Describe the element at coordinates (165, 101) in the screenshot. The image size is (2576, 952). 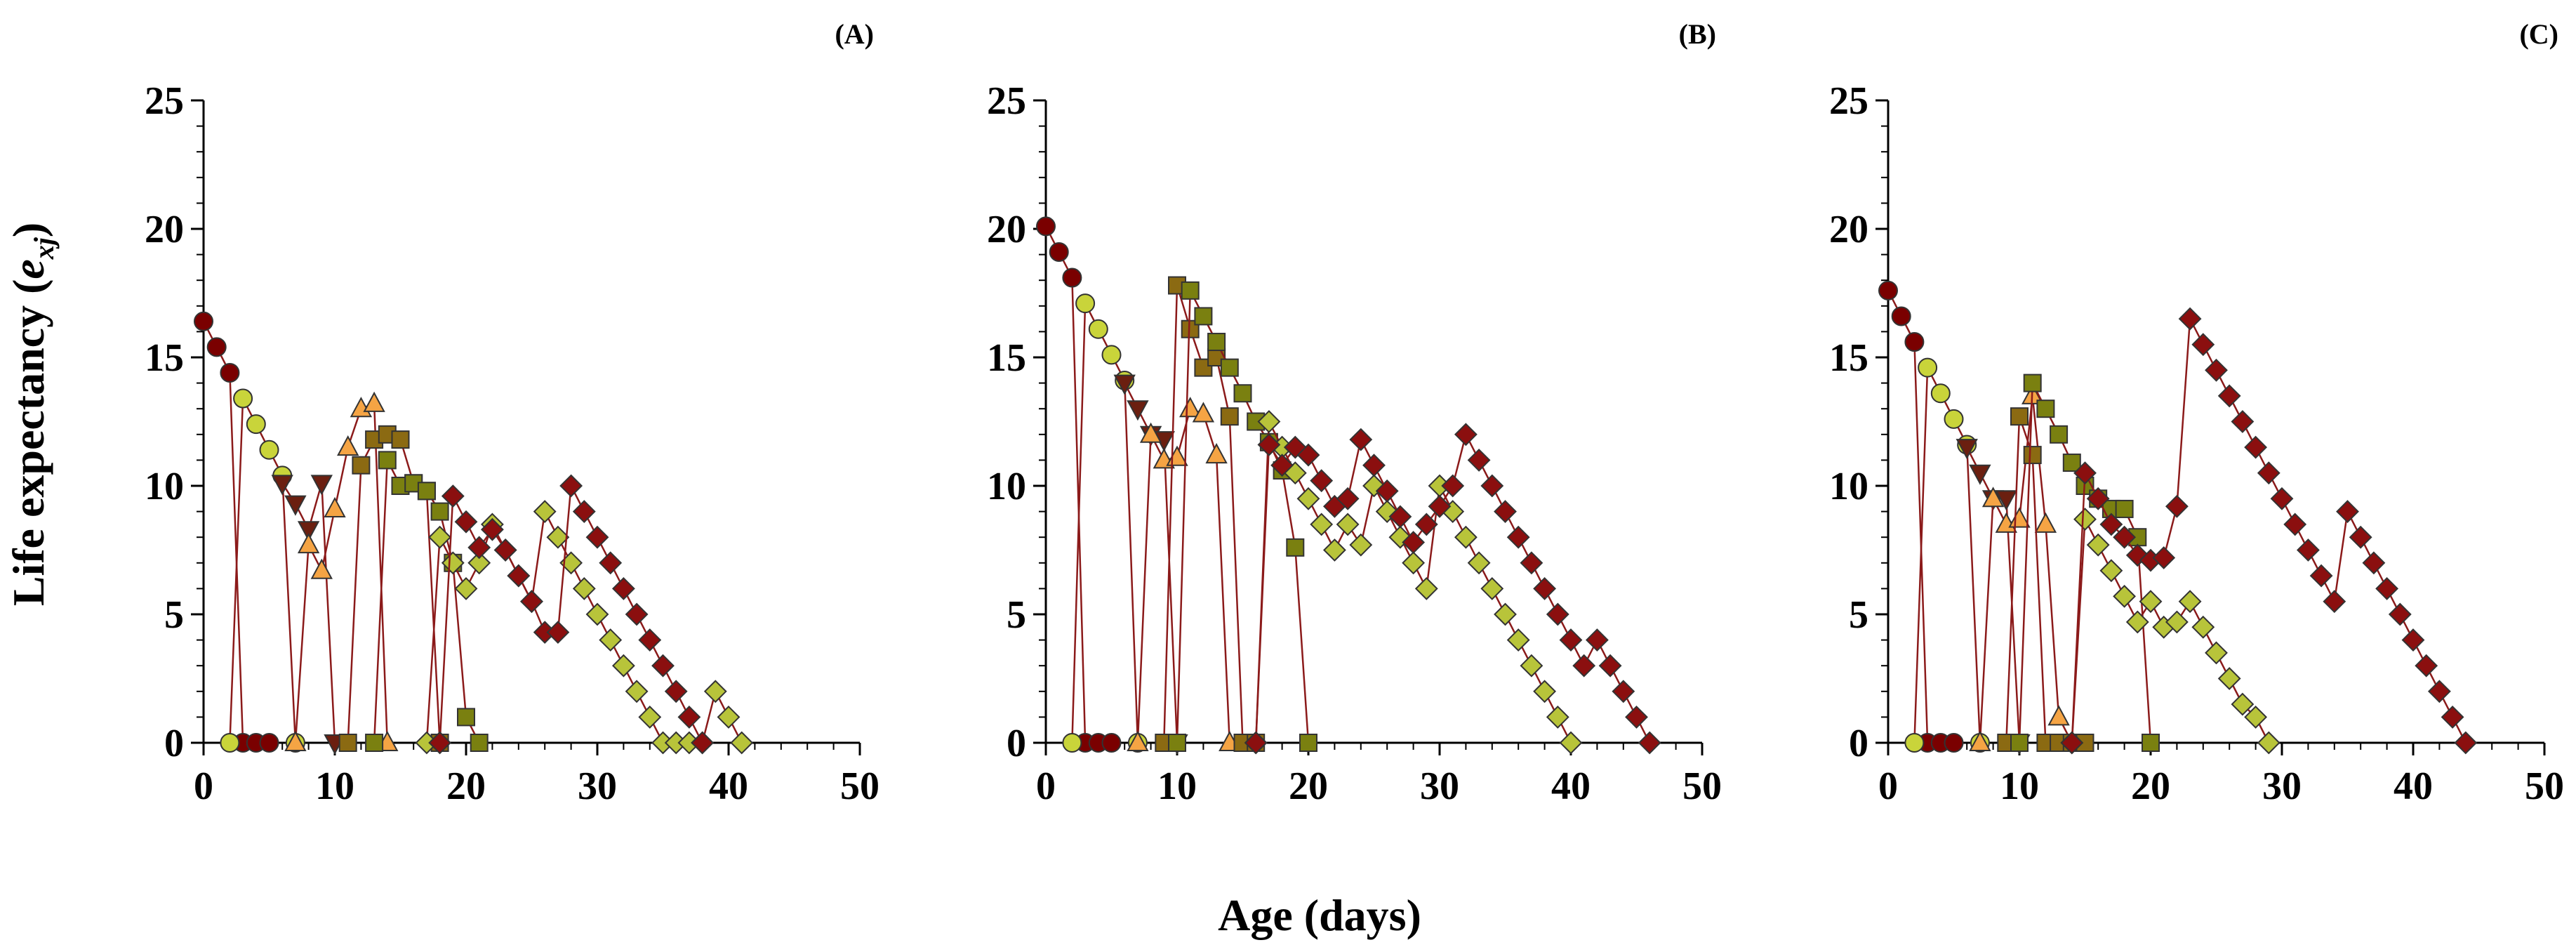
I see `panel-a-y-tick-label: 25` at that location.